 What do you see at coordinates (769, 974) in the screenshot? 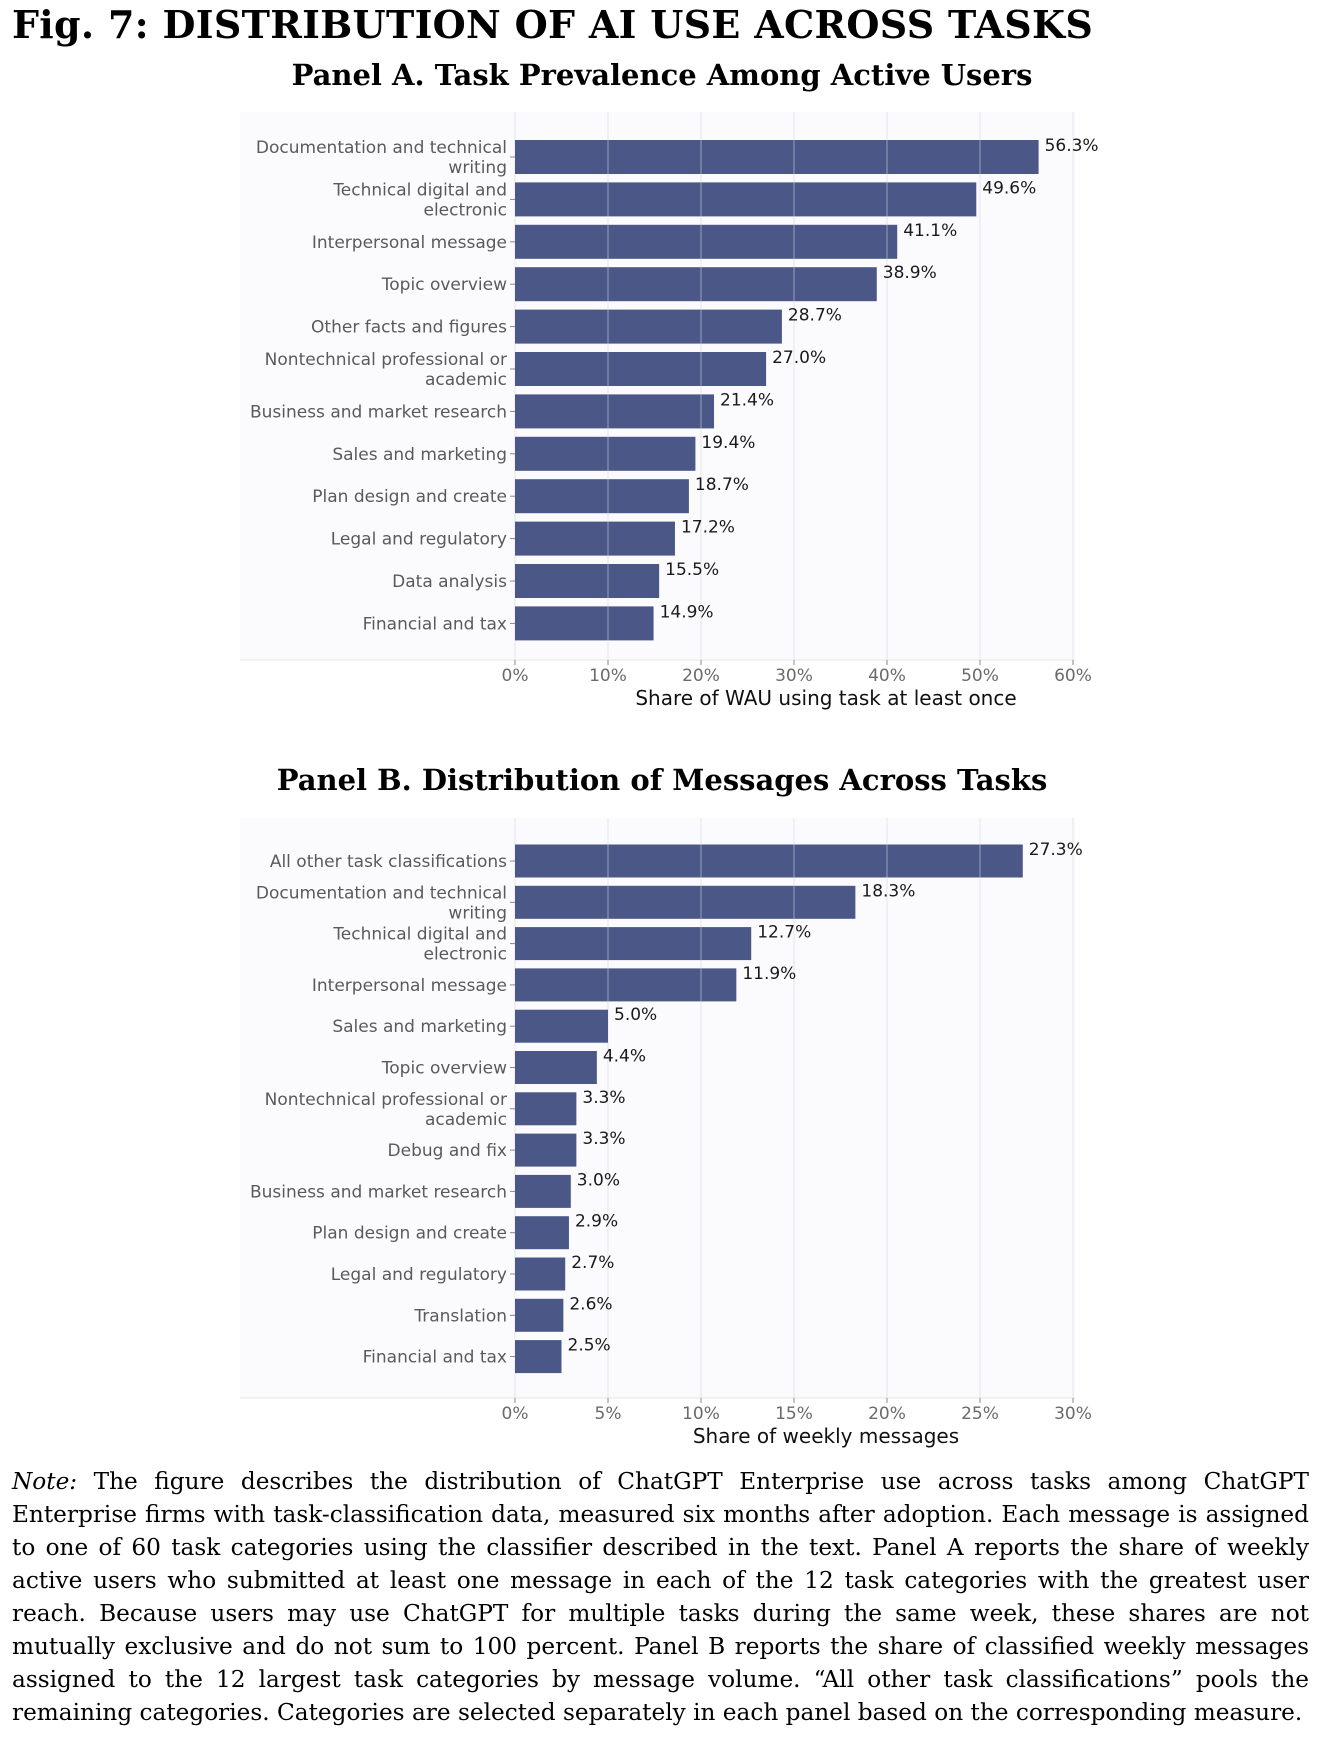
I see `bar-value-label: 11.9%` at bounding box center [769, 974].